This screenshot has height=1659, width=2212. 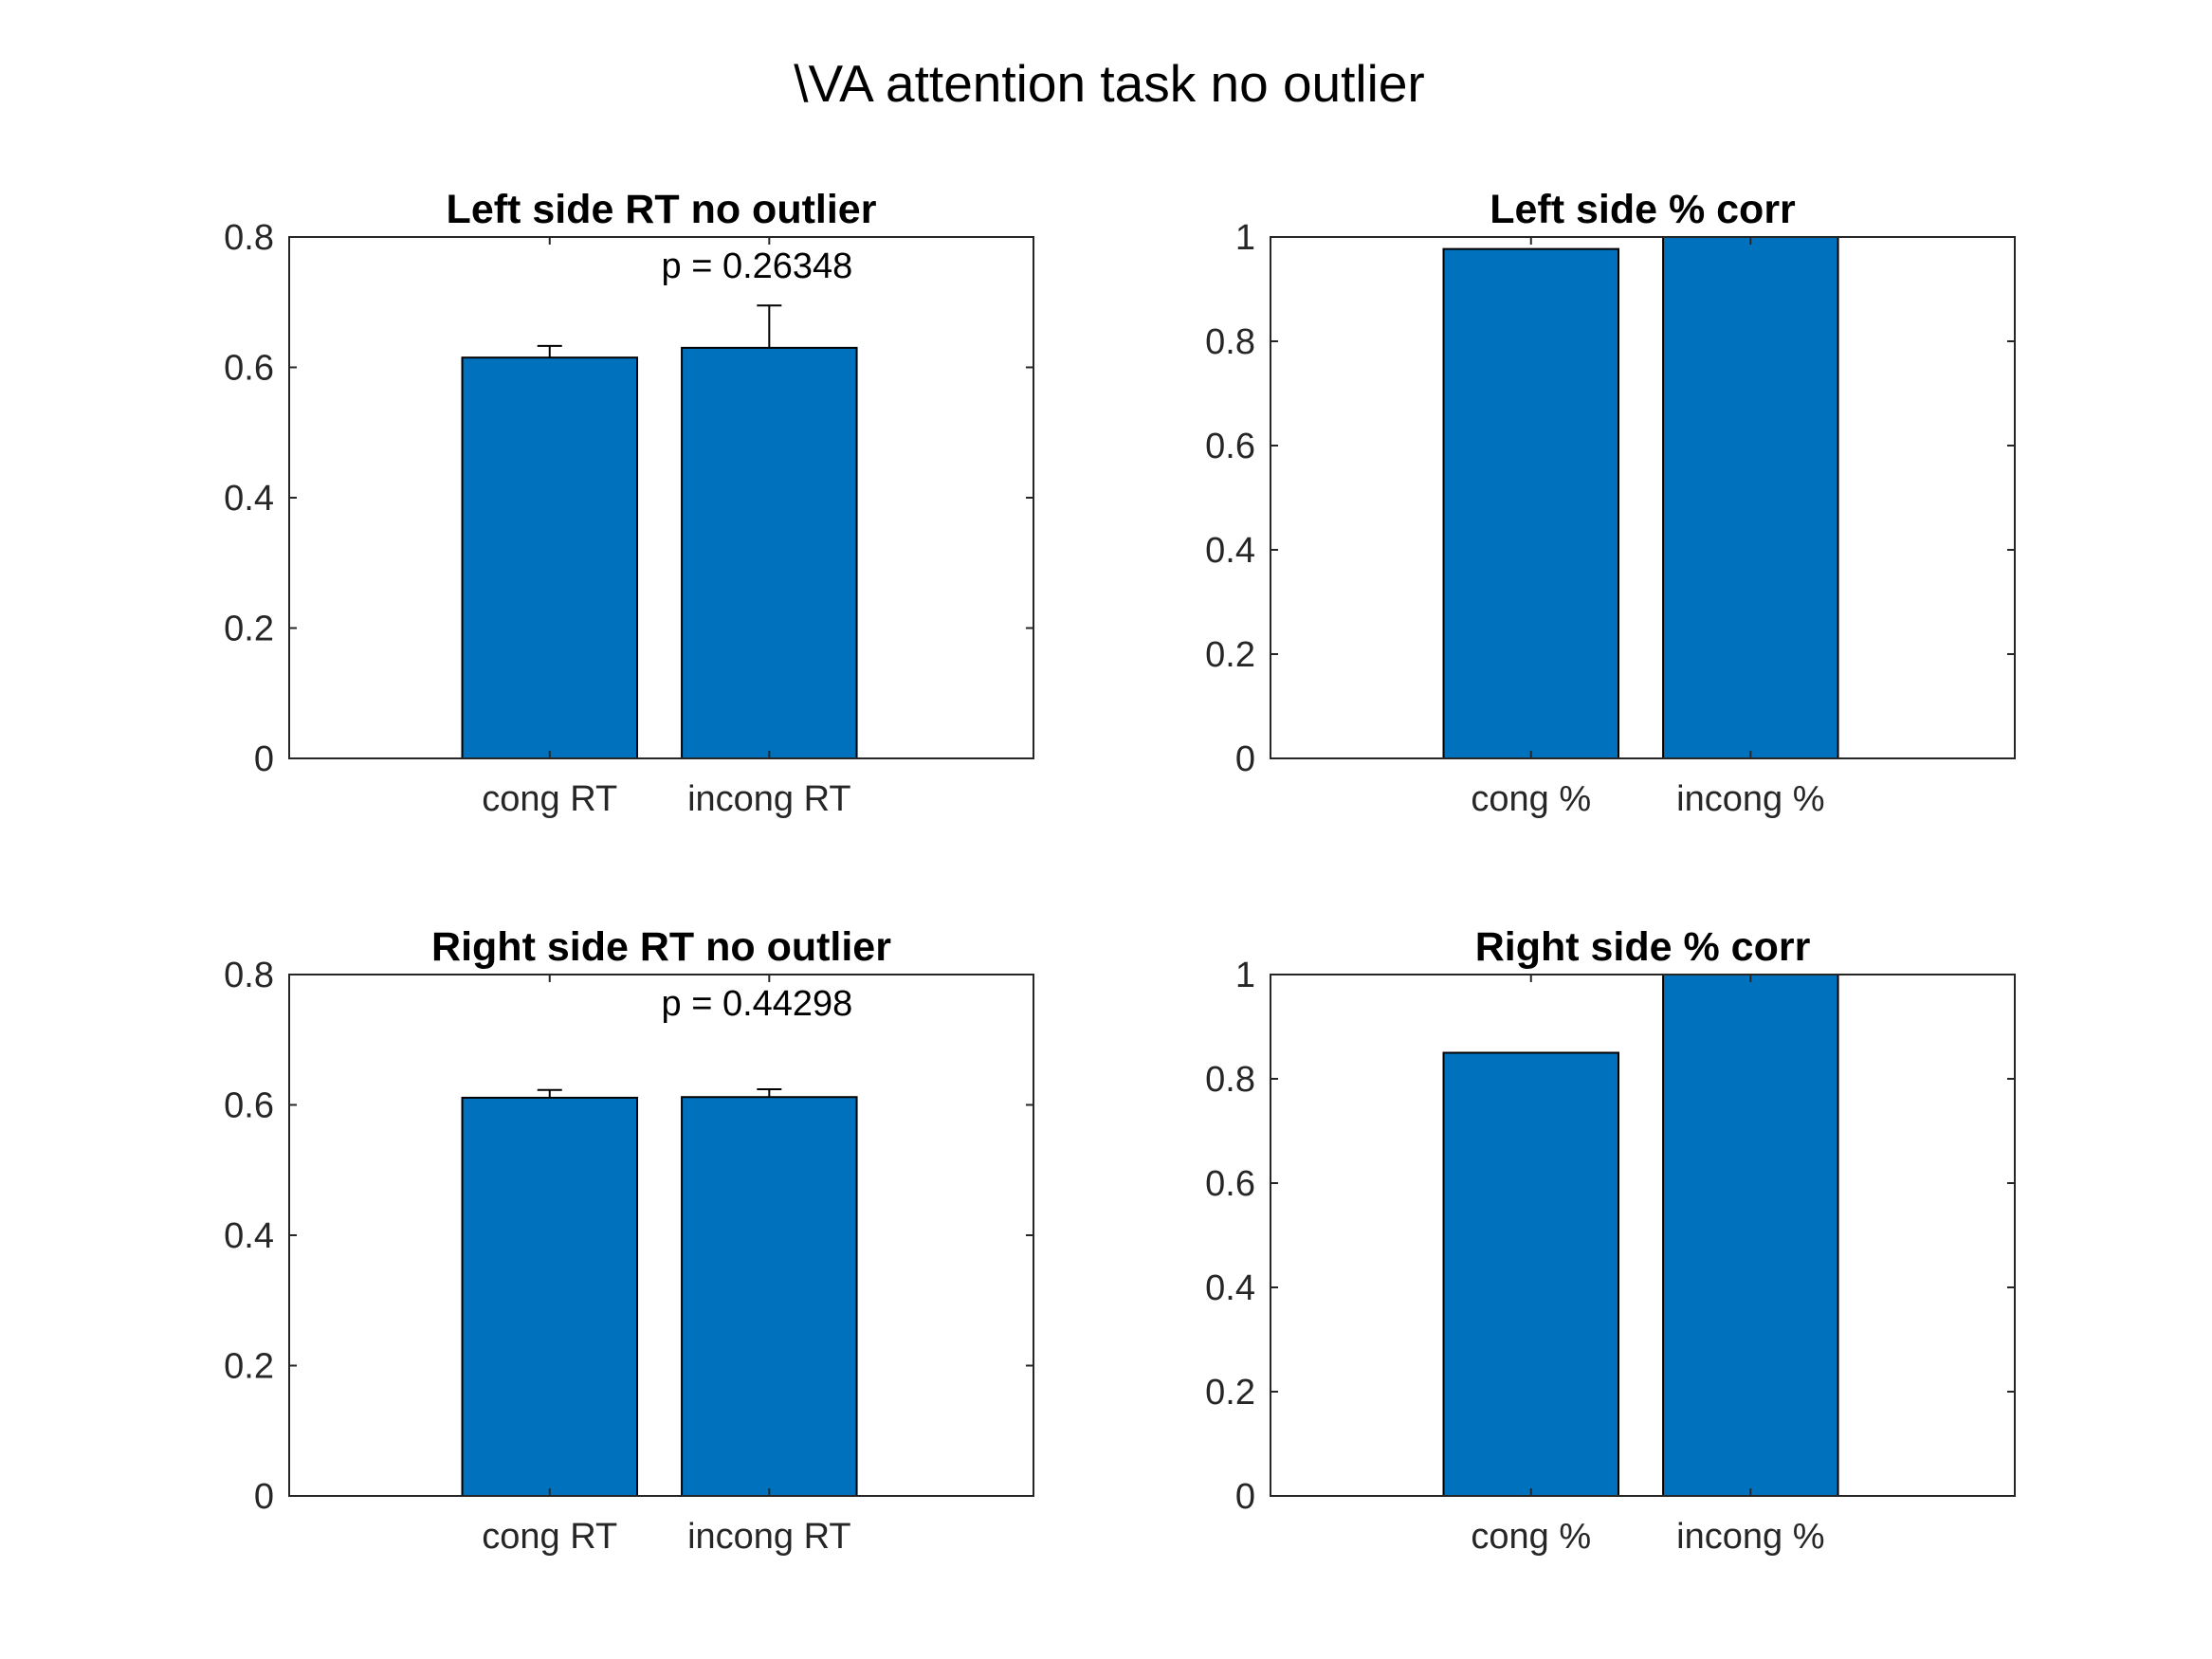 I want to click on p-value-annotation: p = 0.26348, so click(x=757, y=266).